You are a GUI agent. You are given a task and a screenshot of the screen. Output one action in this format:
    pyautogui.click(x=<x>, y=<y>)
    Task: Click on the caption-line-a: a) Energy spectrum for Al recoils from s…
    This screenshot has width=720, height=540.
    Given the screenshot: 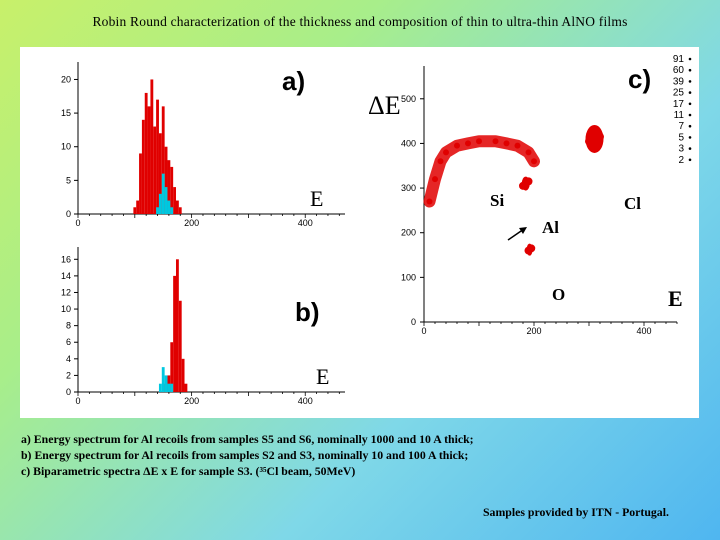 What is the action you would take?
    pyautogui.click(x=247, y=439)
    